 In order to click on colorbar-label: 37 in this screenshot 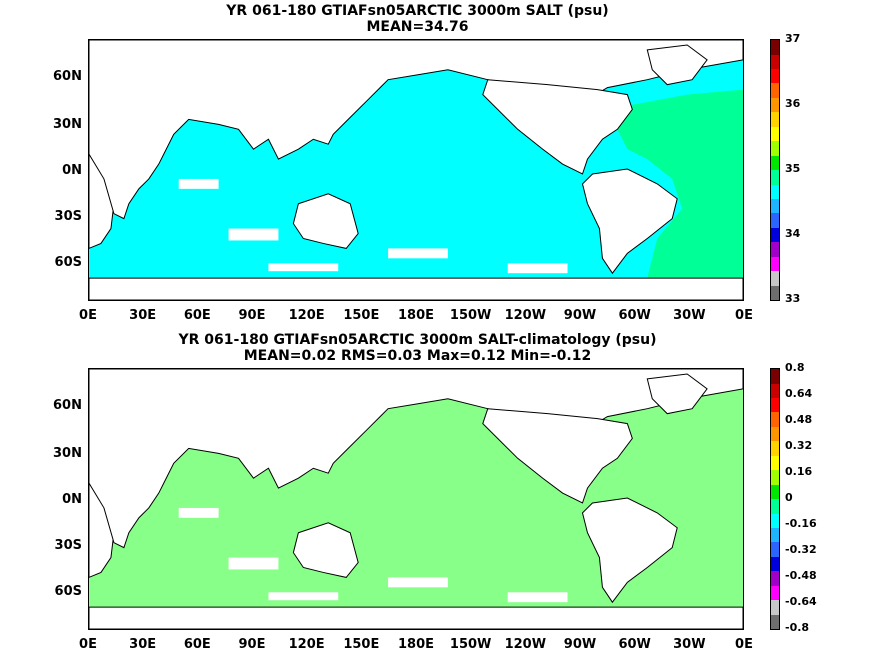, I will do `click(793, 38)`.